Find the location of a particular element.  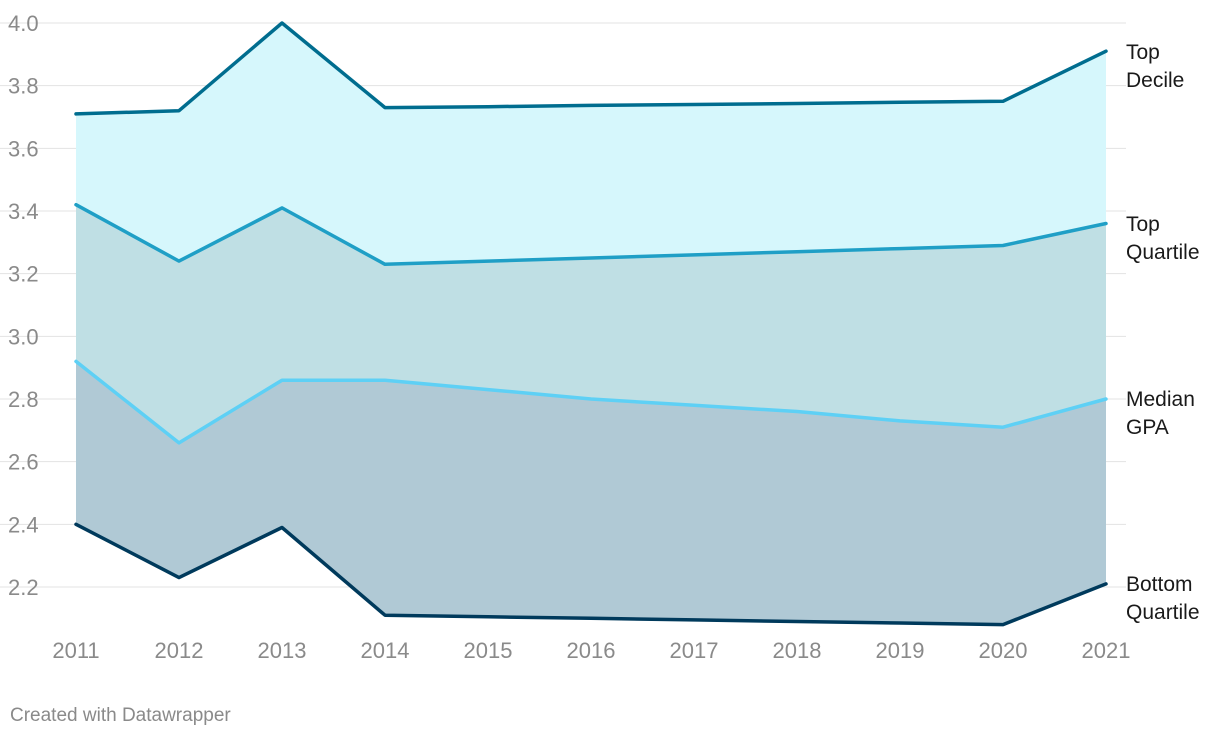

y-tick-label: 3.0 is located at coordinates (23, 336).